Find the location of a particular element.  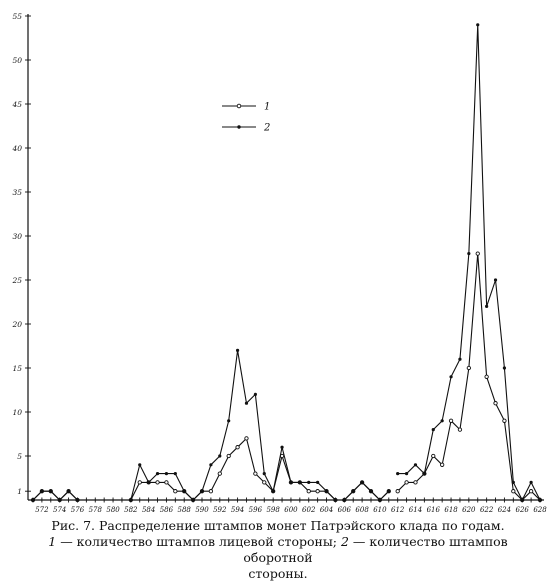

x-tick-label: 622 is located at coordinates (487, 510).